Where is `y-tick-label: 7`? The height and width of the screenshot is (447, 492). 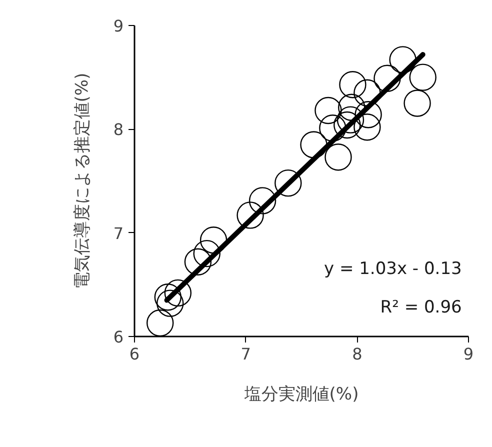
y-tick-label: 7 is located at coordinates (118, 233).